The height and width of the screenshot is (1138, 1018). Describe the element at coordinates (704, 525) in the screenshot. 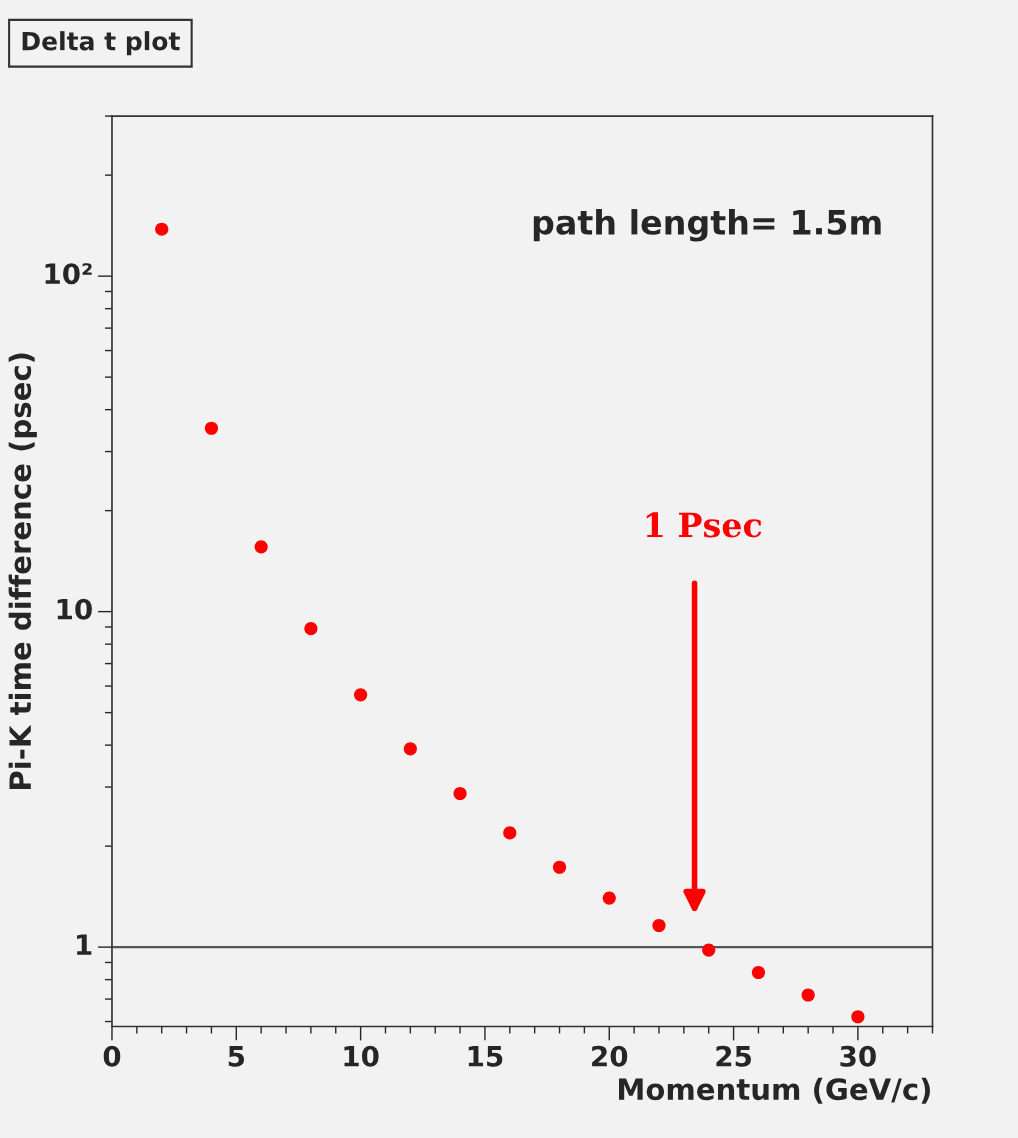

I see `annotation: 1 Psec` at that location.